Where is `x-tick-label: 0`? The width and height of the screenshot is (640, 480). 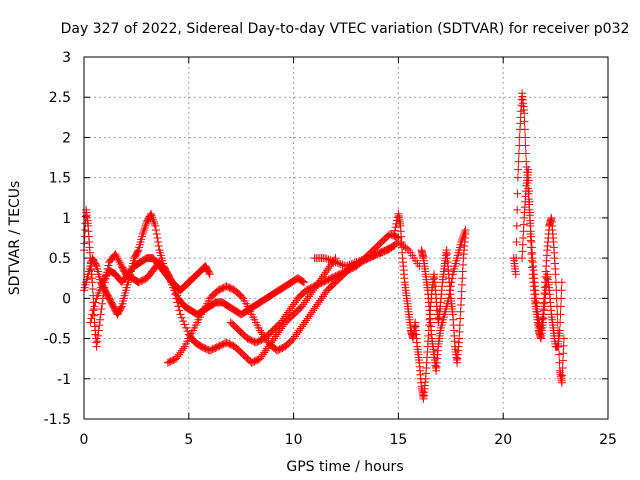 x-tick-label: 0 is located at coordinates (84, 440).